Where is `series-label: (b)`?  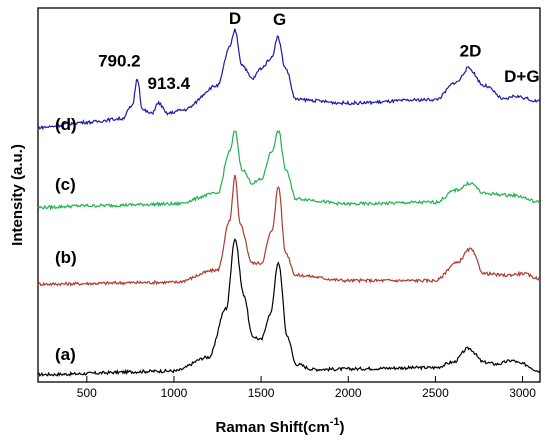
series-label: (b) is located at coordinates (66, 257).